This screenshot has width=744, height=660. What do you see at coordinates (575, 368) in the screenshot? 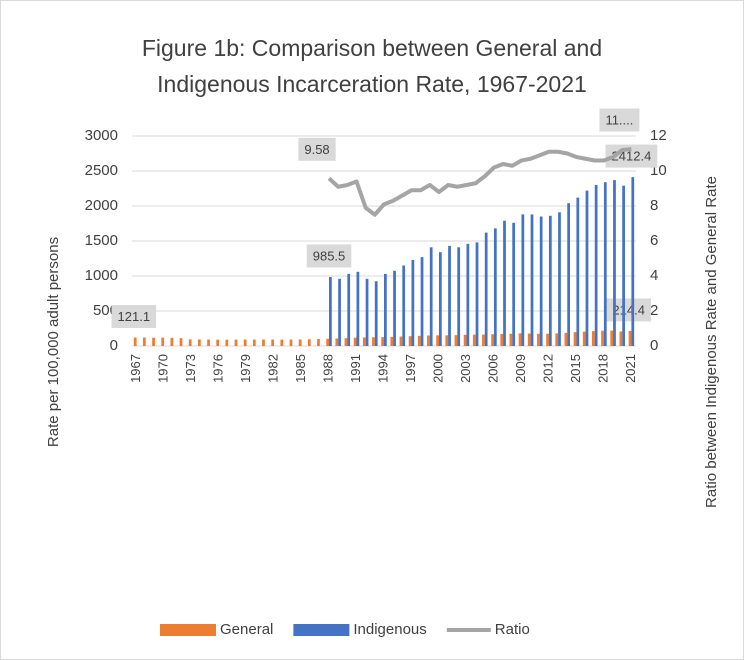
I see `x-tick-label: 2015` at bounding box center [575, 368].